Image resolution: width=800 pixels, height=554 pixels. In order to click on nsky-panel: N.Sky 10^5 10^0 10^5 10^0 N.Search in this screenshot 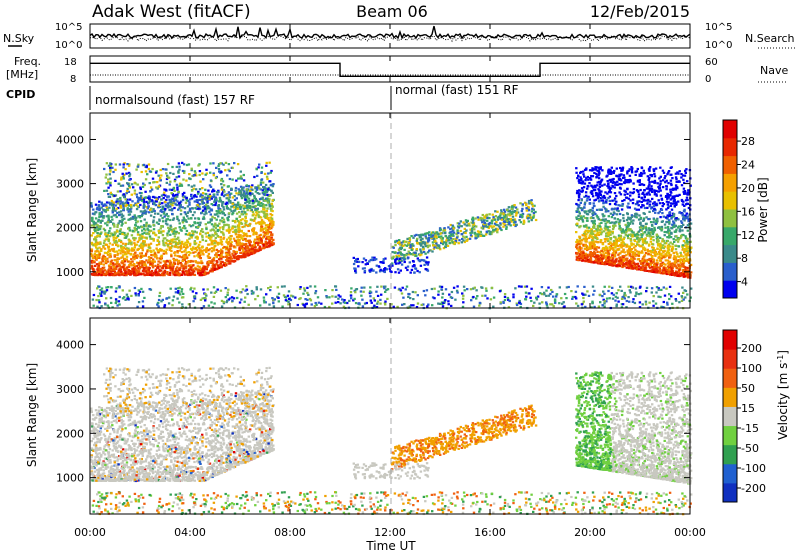, I will do `click(399, 36)`.